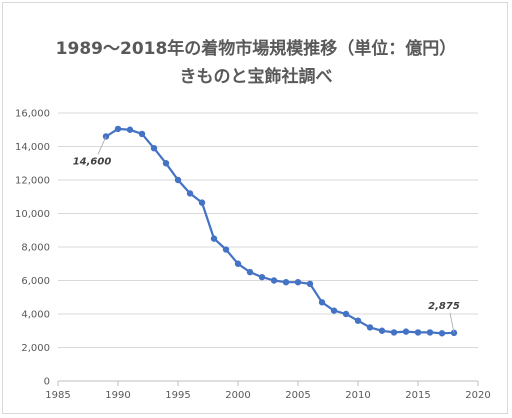 The image size is (512, 418). Describe the element at coordinates (32, 181) in the screenshot. I see `y-tick-label: 12,000` at that location.